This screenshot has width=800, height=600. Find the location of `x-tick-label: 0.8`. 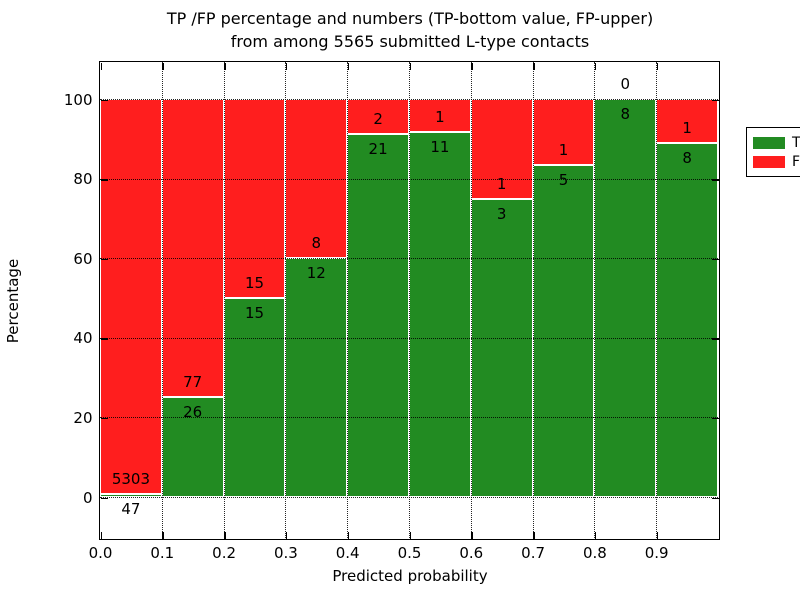

x-tick-label: 0.8 is located at coordinates (594, 552).